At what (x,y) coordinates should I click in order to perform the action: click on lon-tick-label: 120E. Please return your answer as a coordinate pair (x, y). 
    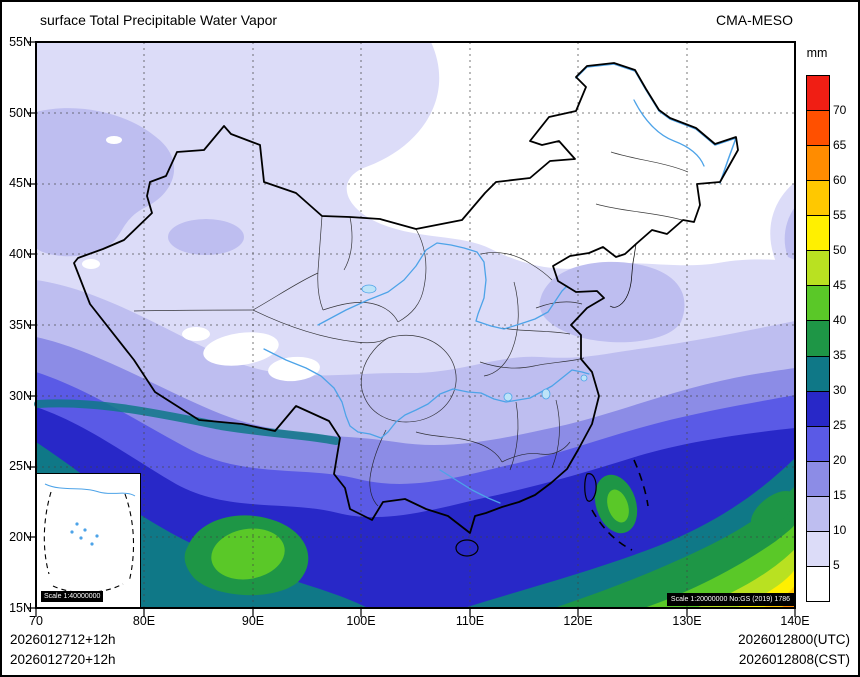
    Looking at the image, I should click on (578, 621).